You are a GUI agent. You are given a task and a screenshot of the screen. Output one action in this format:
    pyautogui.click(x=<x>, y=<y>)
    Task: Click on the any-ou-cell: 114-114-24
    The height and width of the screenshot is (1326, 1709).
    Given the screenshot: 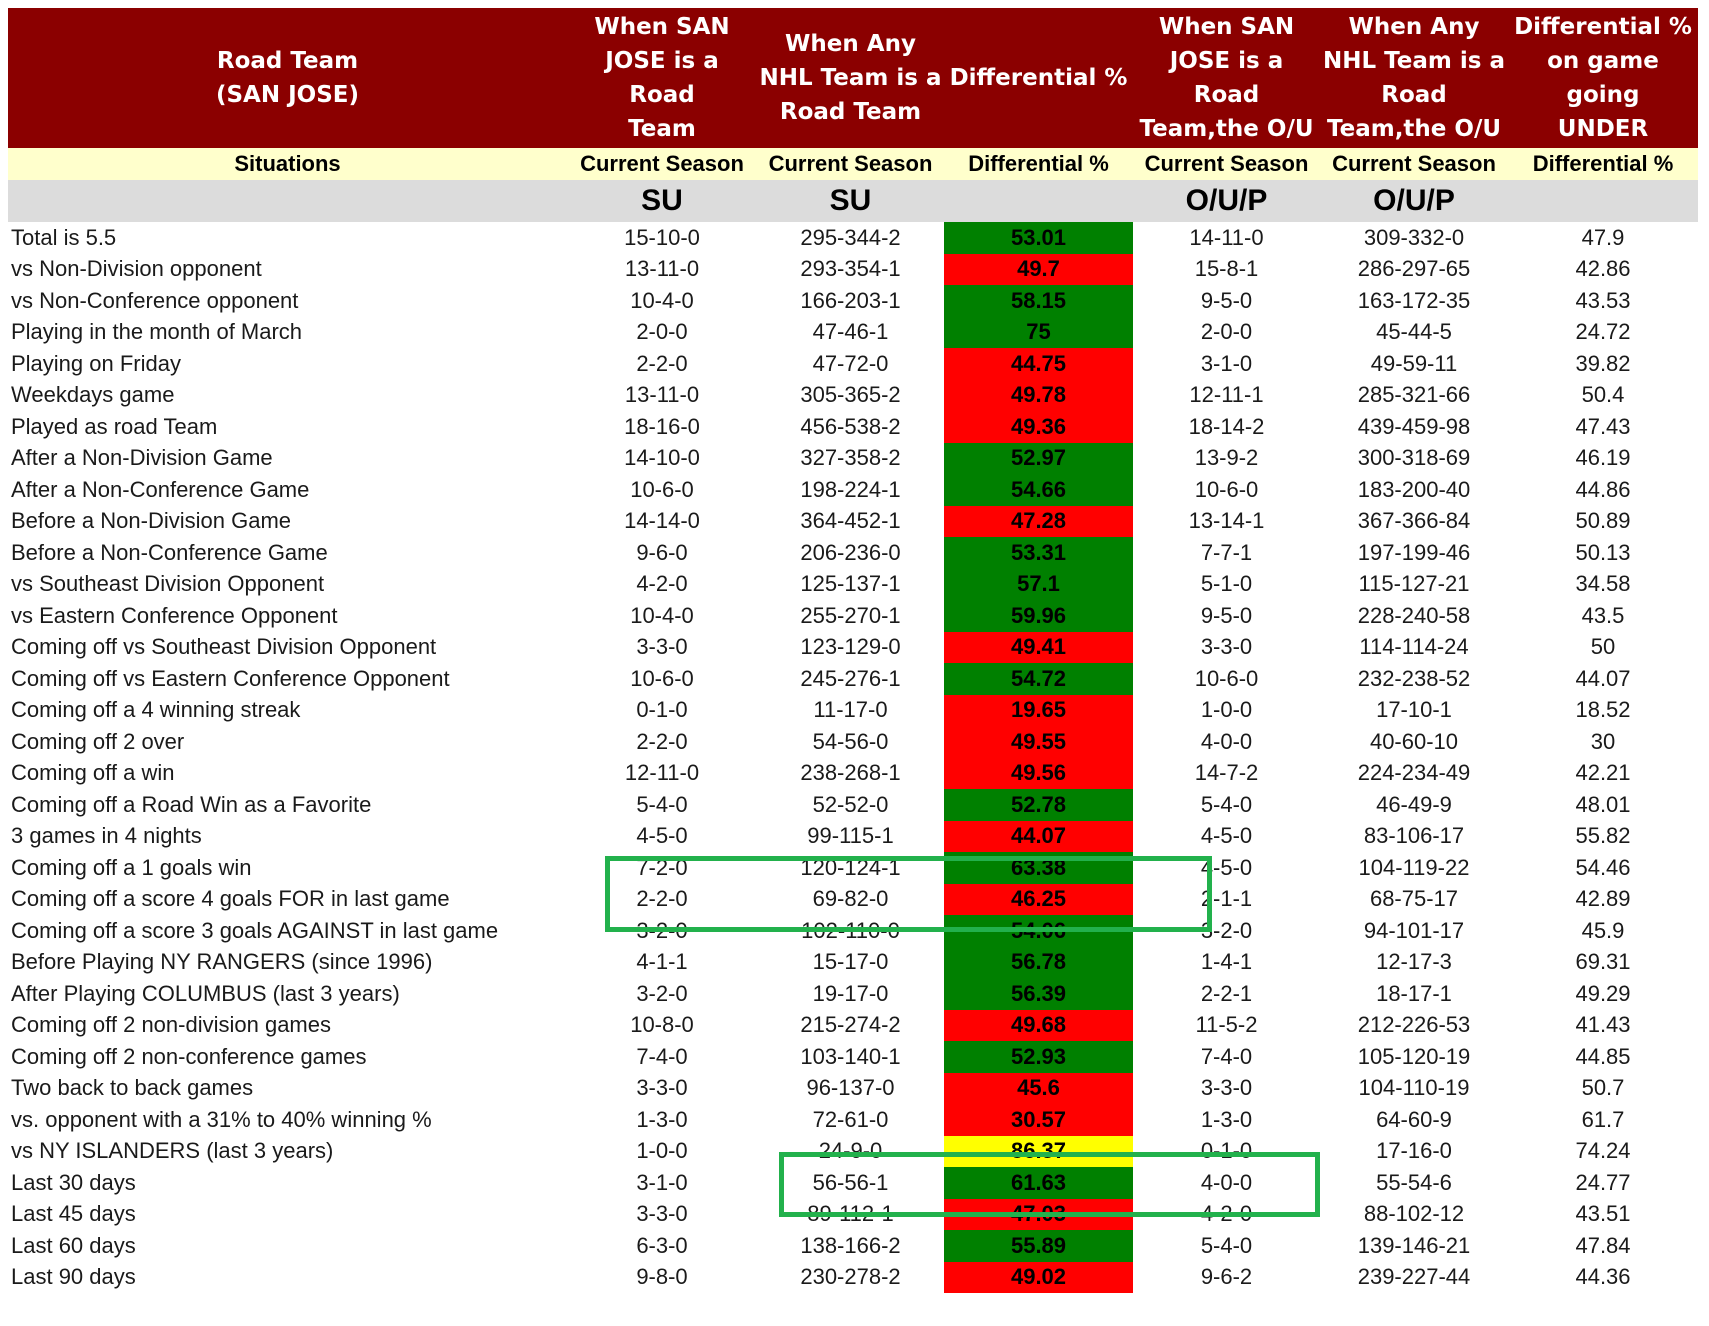 What is the action you would take?
    pyautogui.click(x=1414, y=647)
    